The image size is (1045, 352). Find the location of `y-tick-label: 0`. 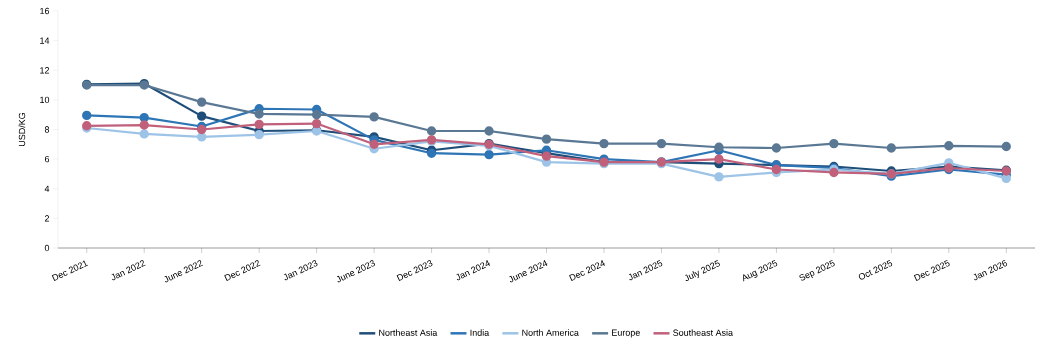

y-tick-label: 0 is located at coordinates (47, 248).